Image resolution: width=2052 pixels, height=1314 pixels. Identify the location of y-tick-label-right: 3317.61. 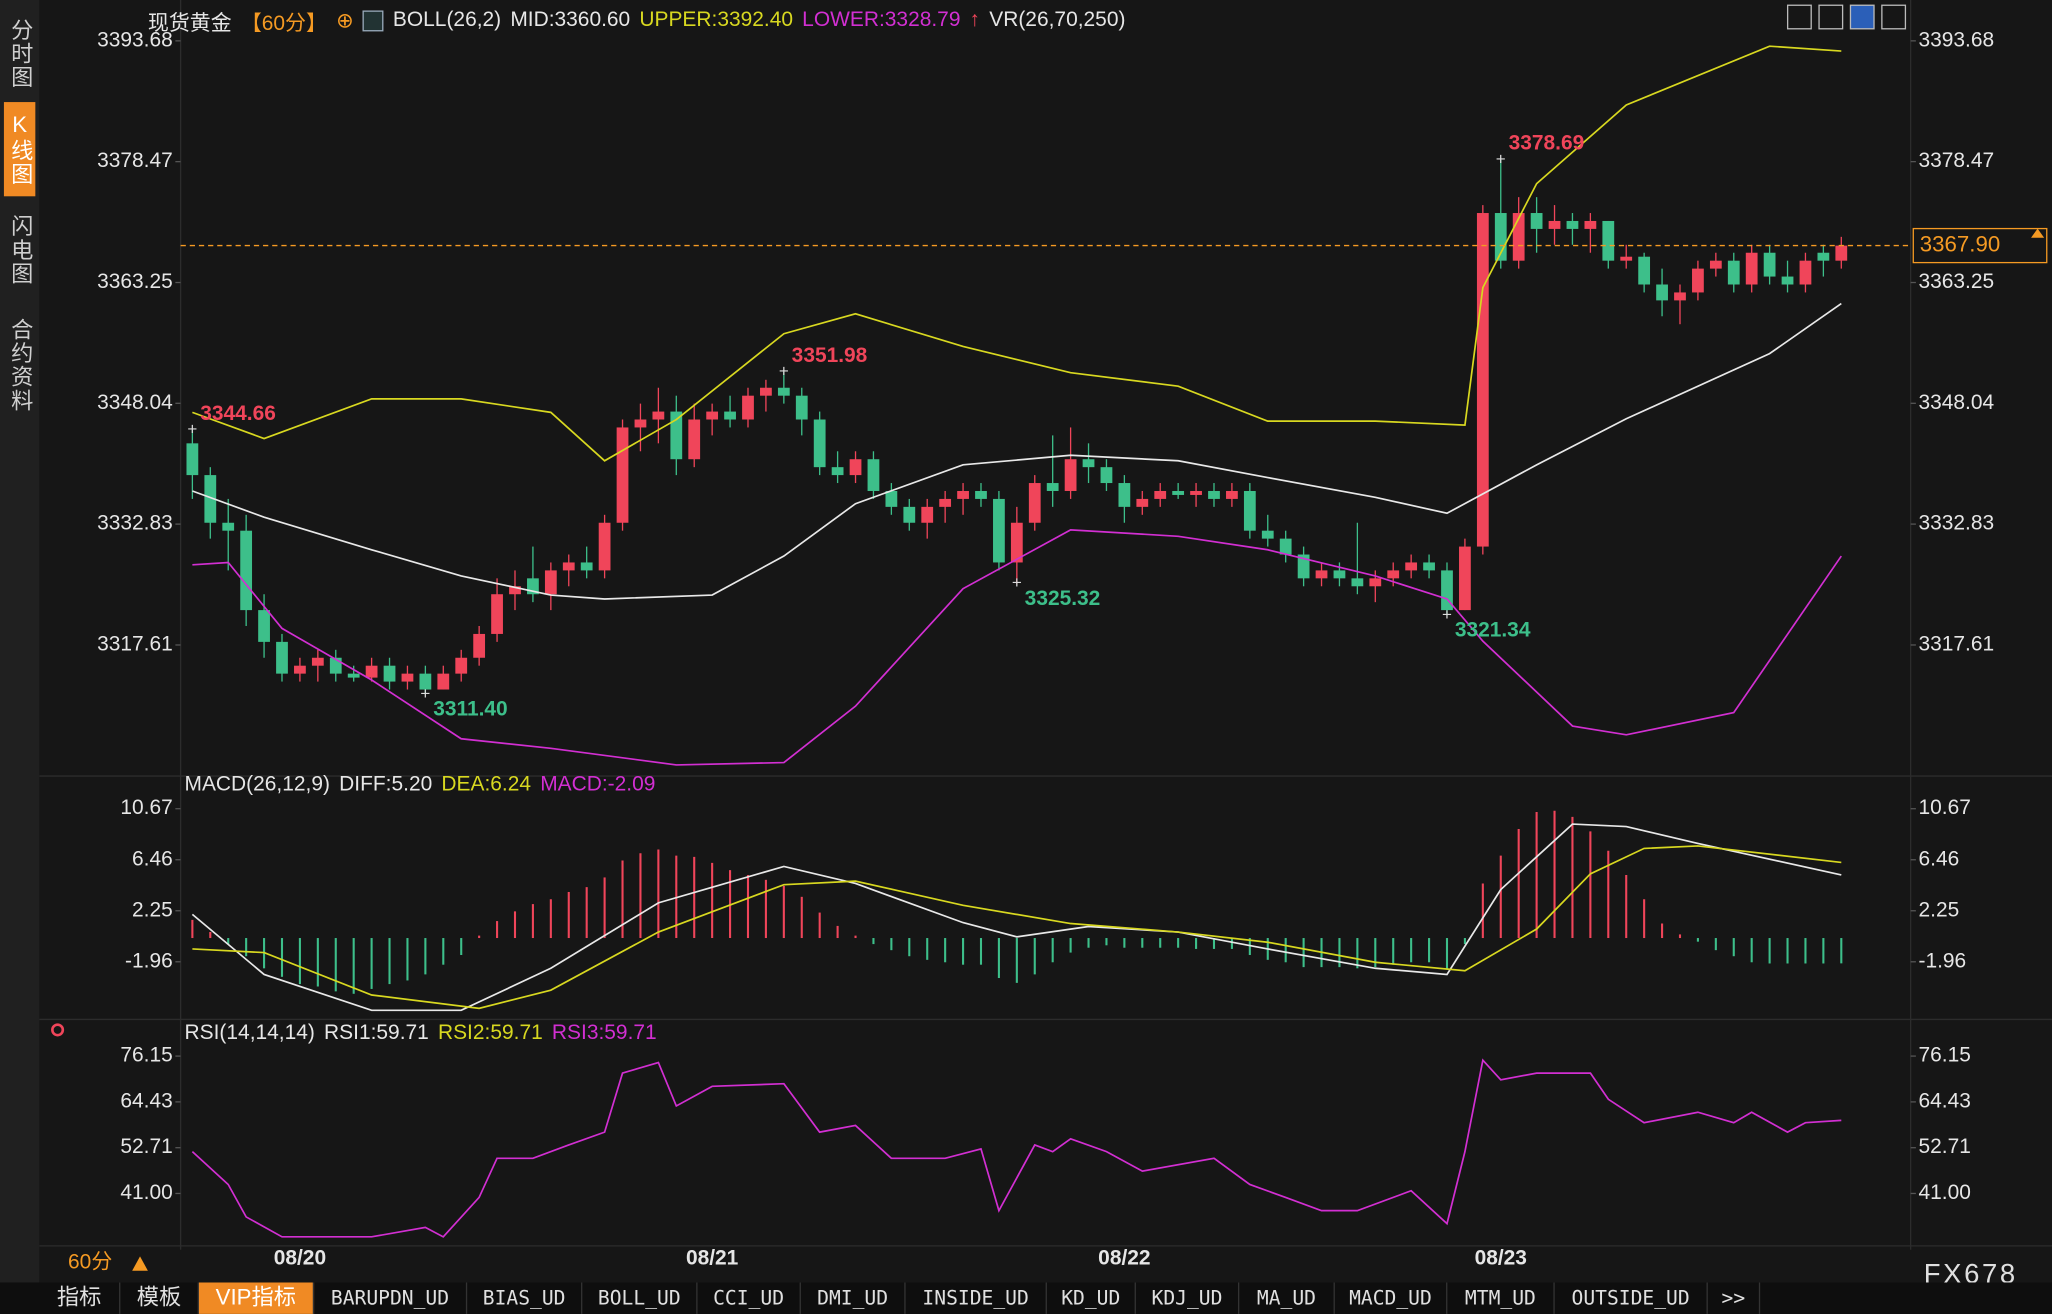
(1957, 644).